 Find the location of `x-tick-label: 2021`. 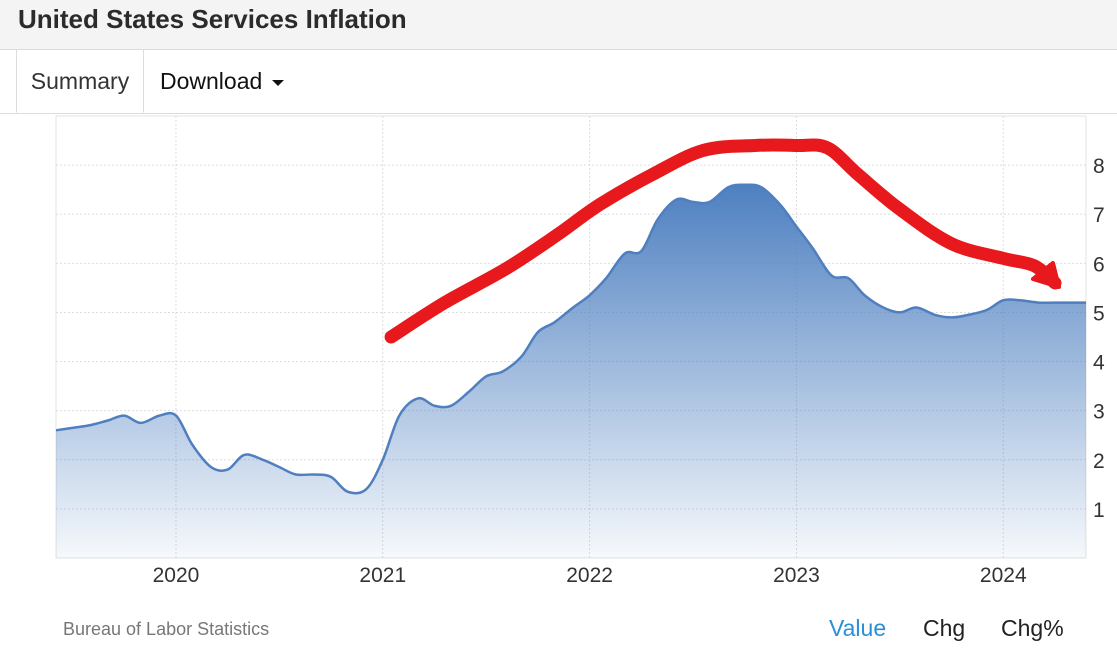

x-tick-label: 2021 is located at coordinates (382, 575).